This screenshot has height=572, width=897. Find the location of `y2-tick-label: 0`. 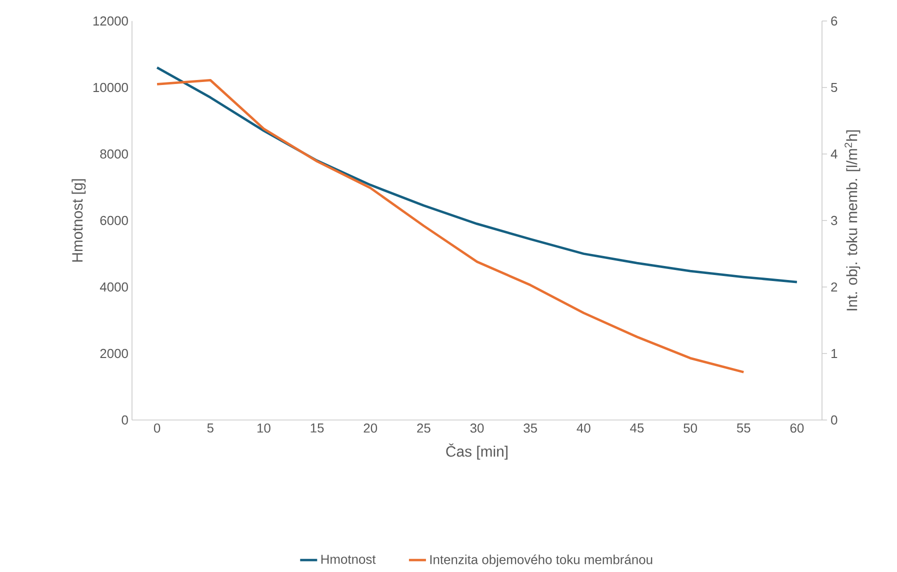

y2-tick-label: 0 is located at coordinates (834, 420).